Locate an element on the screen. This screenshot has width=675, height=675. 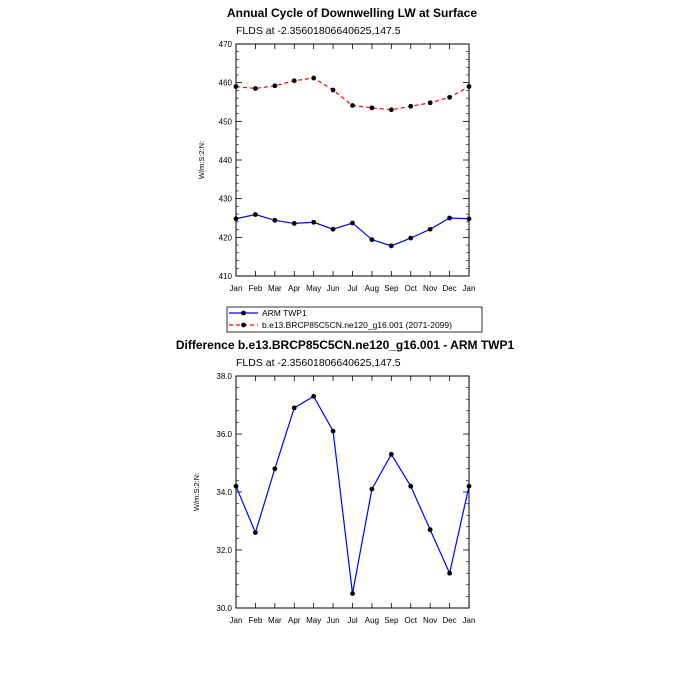
legend-box is located at coordinates (354, 319).